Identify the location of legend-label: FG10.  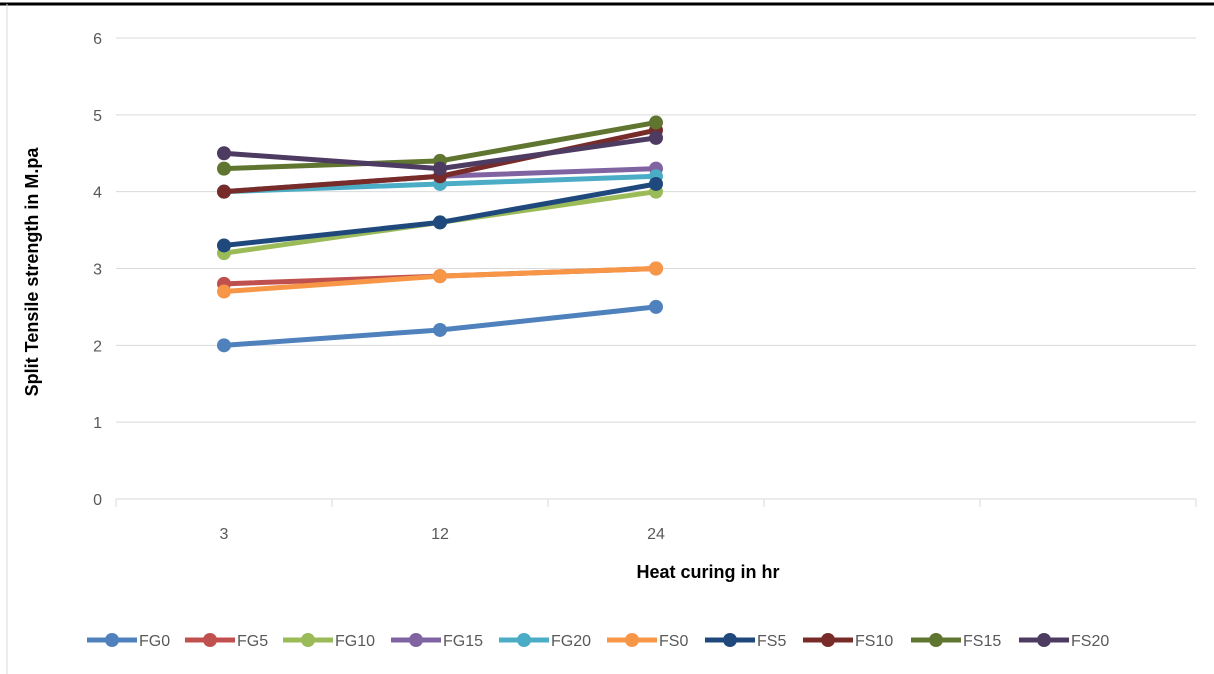
(355, 641).